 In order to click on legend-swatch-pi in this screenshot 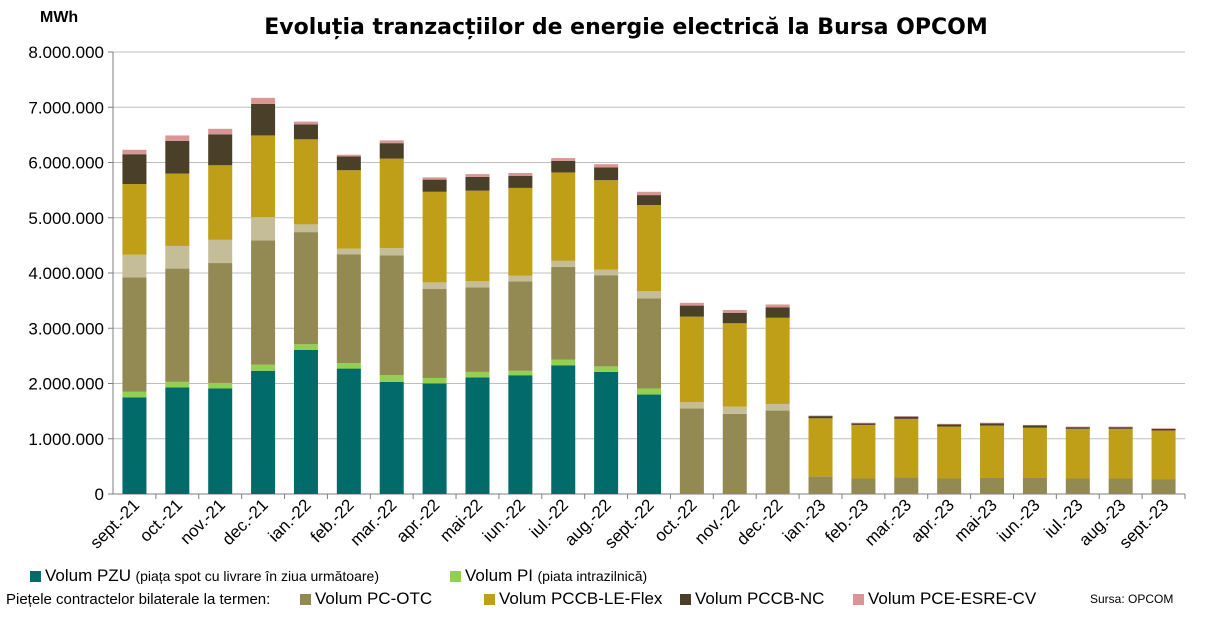, I will do `click(455, 577)`.